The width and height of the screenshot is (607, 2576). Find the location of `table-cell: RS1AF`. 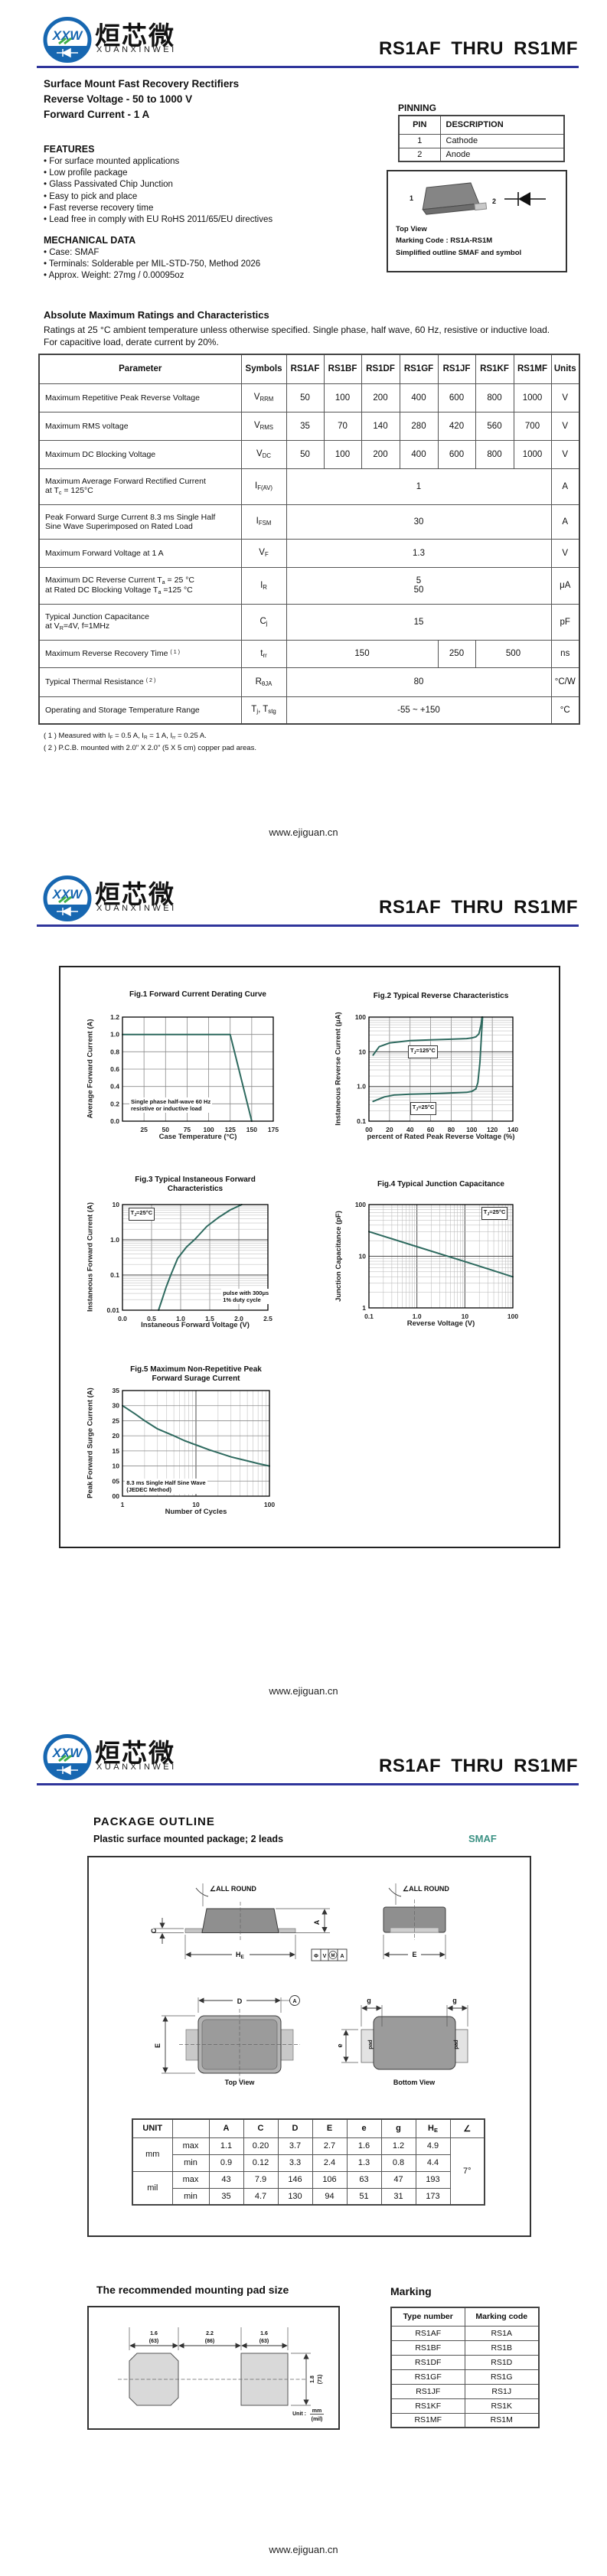

table-cell: RS1AF is located at coordinates (428, 2333).